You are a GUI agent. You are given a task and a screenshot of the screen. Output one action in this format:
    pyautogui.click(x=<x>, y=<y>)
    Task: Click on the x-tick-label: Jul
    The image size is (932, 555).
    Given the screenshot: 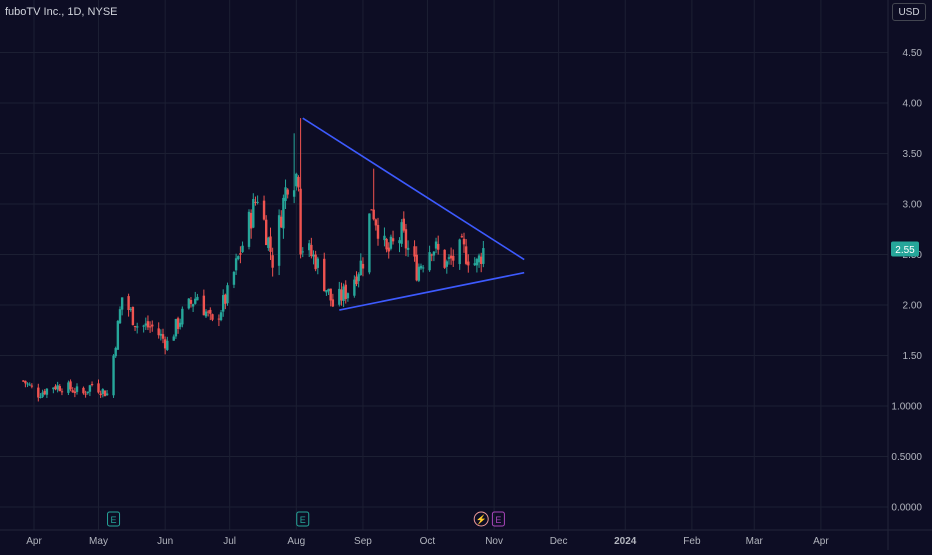 What is the action you would take?
    pyautogui.click(x=229, y=541)
    